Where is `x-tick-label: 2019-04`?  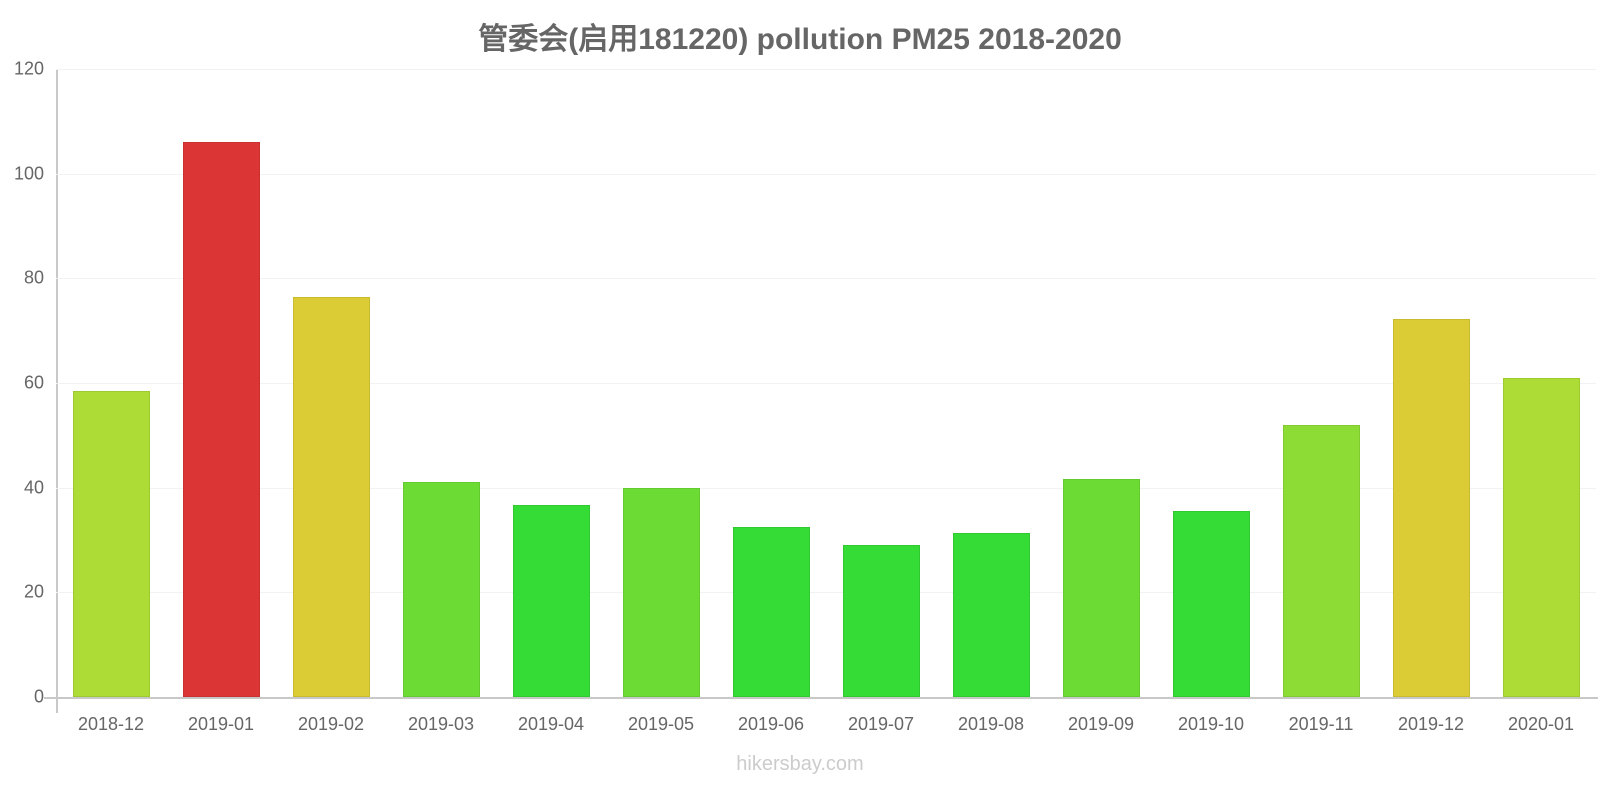
x-tick-label: 2019-04 is located at coordinates (551, 724).